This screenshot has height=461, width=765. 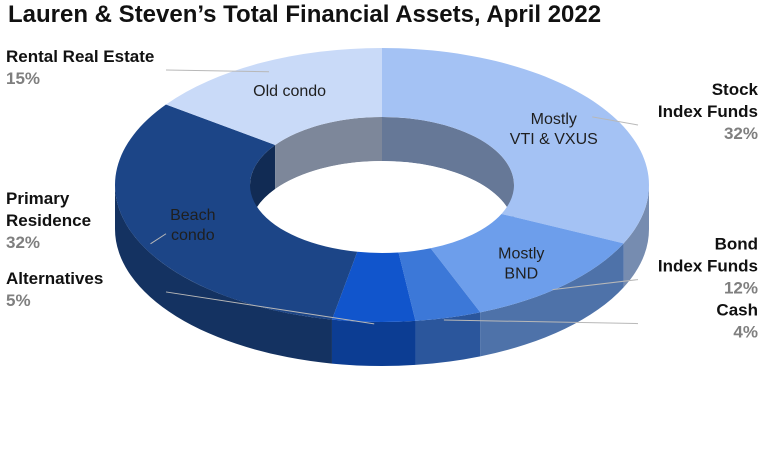 I want to click on slice-side-cash, so click(x=448, y=338).